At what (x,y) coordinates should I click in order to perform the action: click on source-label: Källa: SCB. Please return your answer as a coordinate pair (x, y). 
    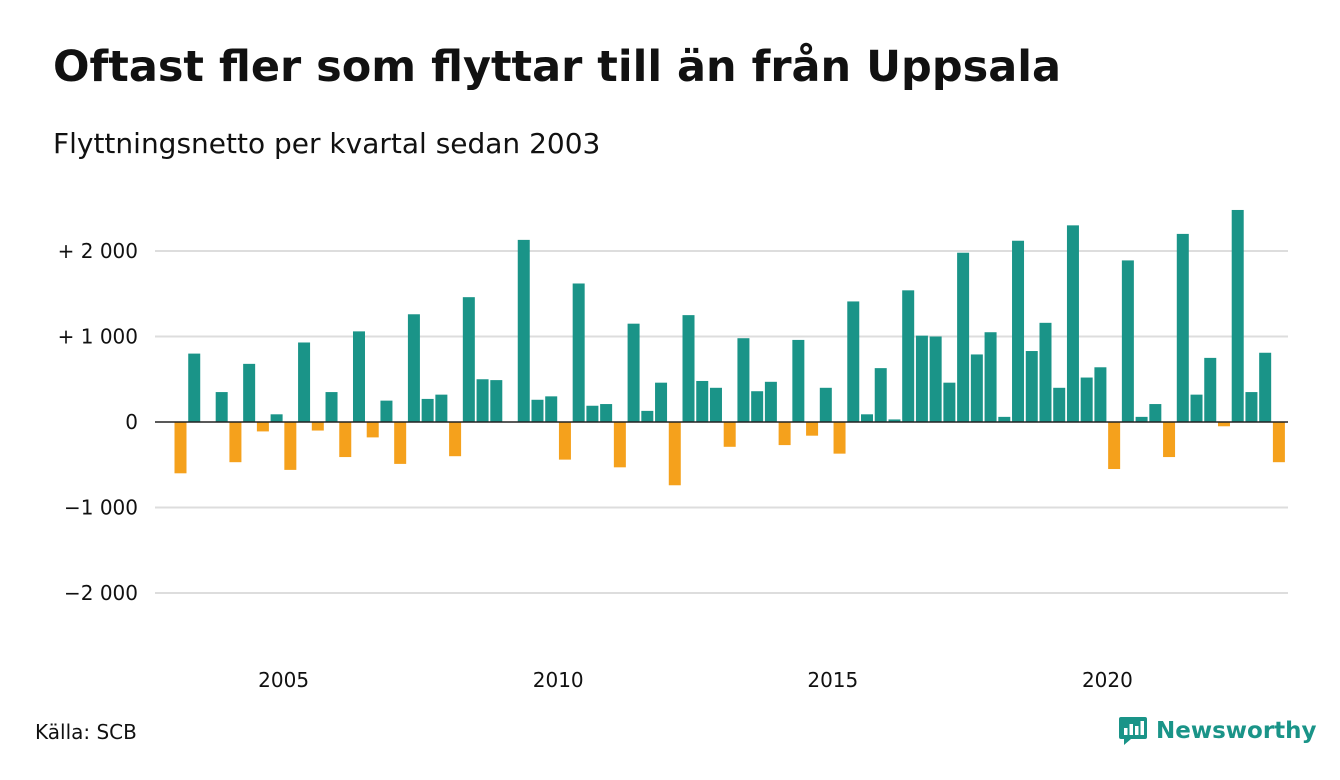
    Looking at the image, I should click on (86, 732).